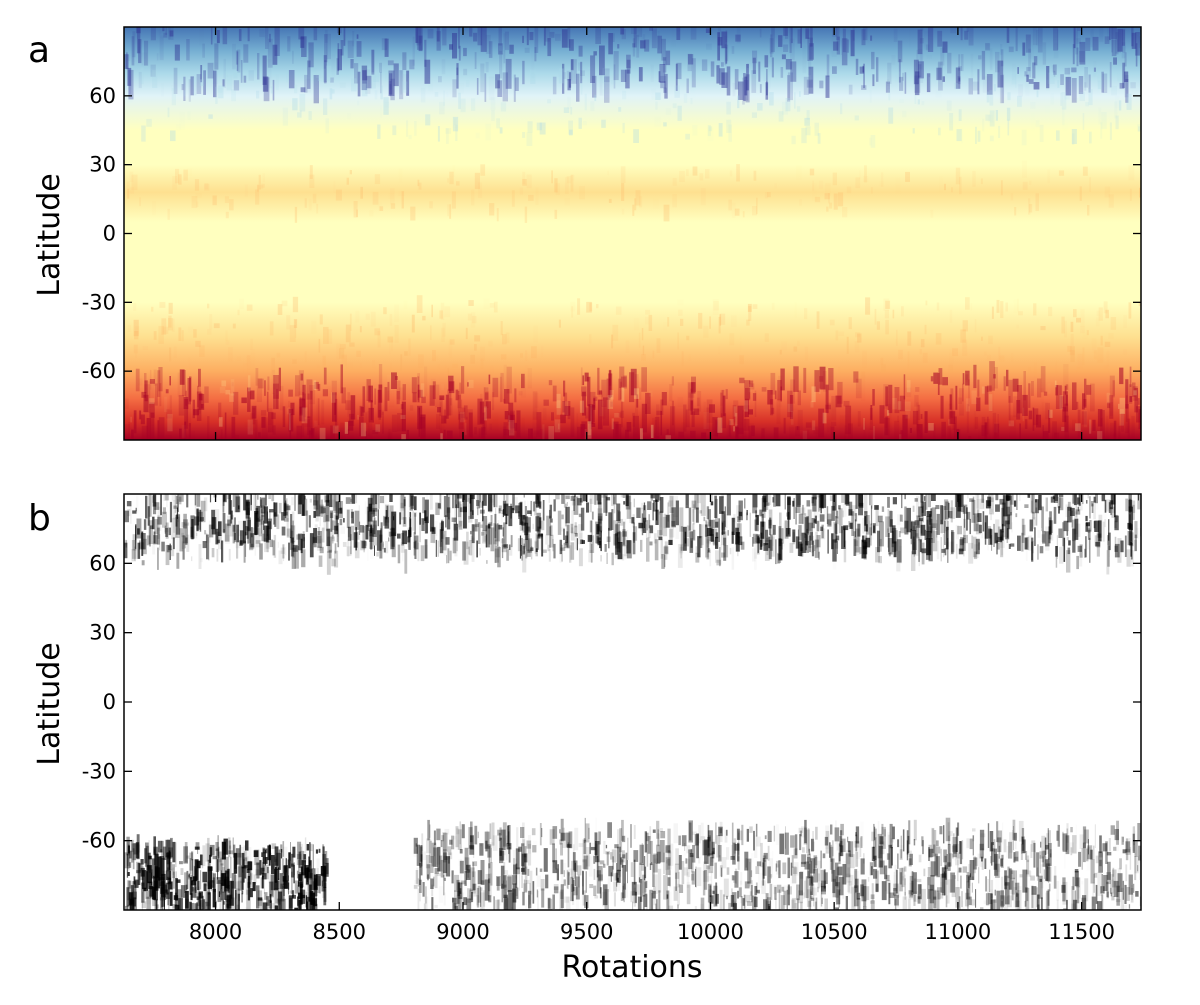  I want to click on panel-a-letter: a, so click(39, 50).